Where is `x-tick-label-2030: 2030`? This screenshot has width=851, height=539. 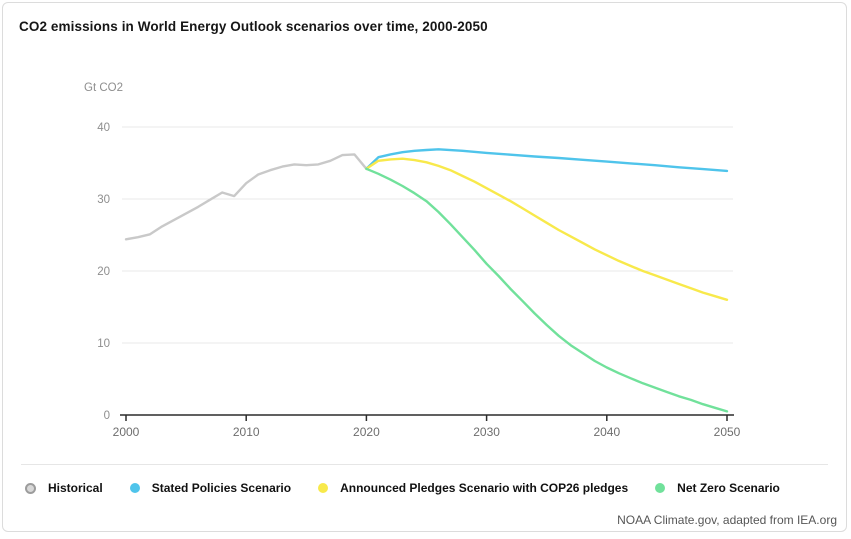 x-tick-label-2030: 2030 is located at coordinates (486, 432).